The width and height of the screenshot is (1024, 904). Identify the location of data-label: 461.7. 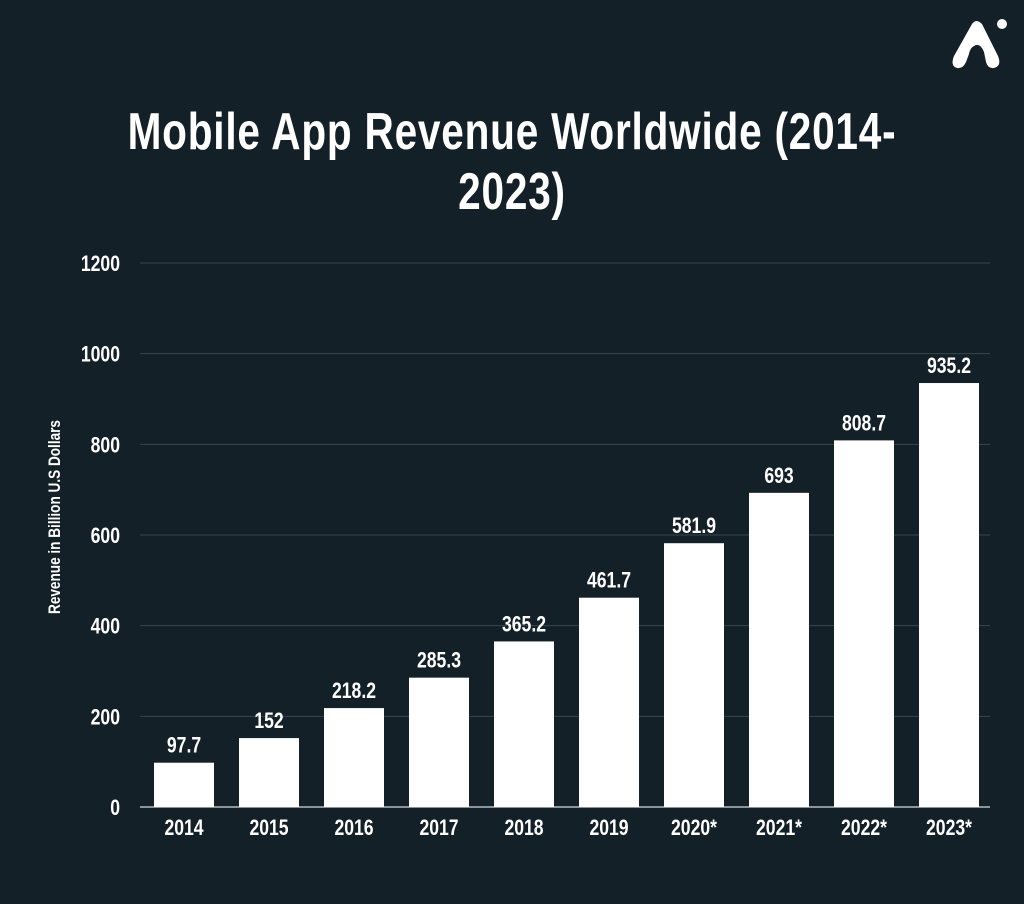
(609, 581).